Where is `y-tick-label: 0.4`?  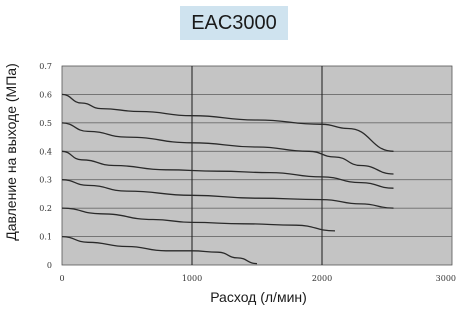
y-tick-label: 0.4 is located at coordinates (45, 151).